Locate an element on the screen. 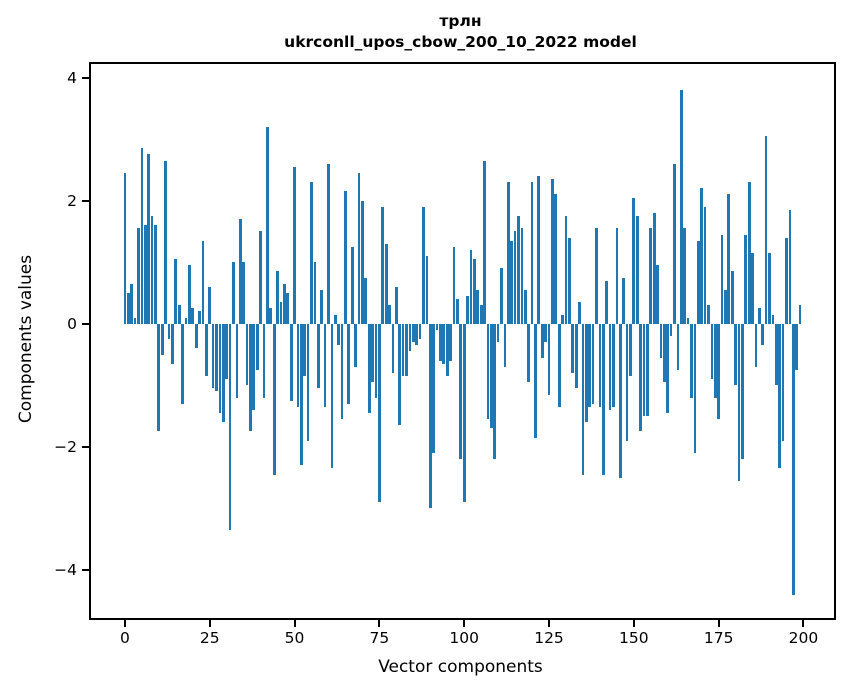 This screenshot has width=847, height=696. y-tick-label: 0 is located at coordinates (72, 323).